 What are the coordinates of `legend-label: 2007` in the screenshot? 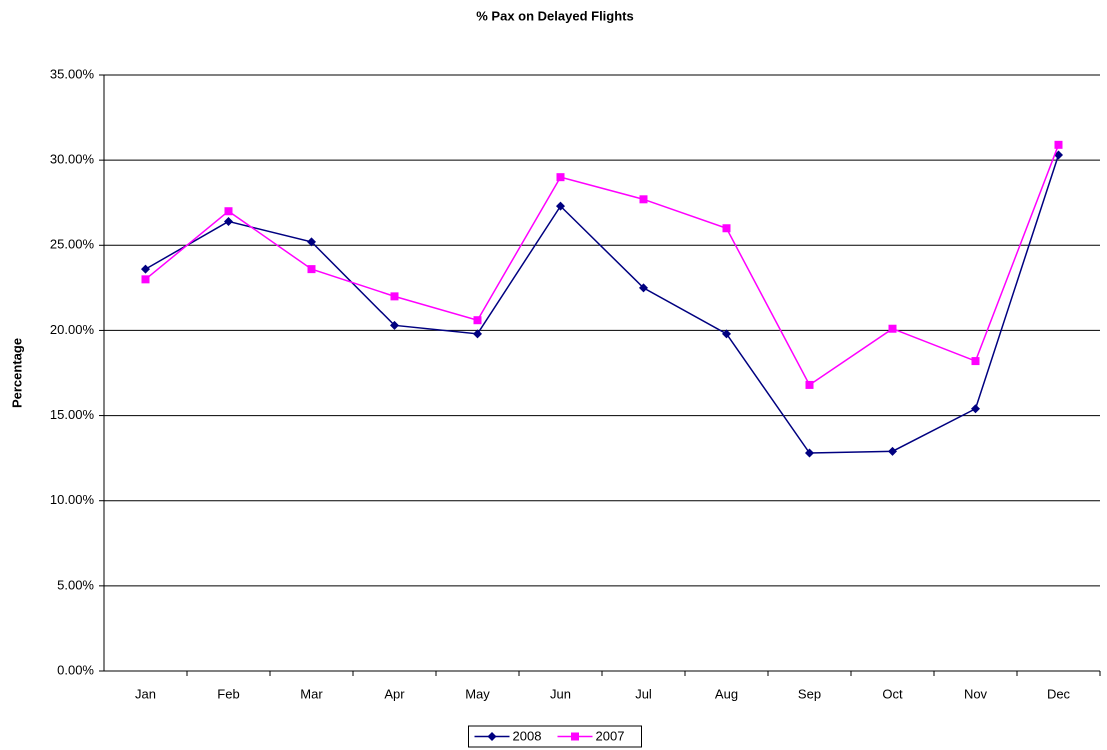 It's located at (610, 735).